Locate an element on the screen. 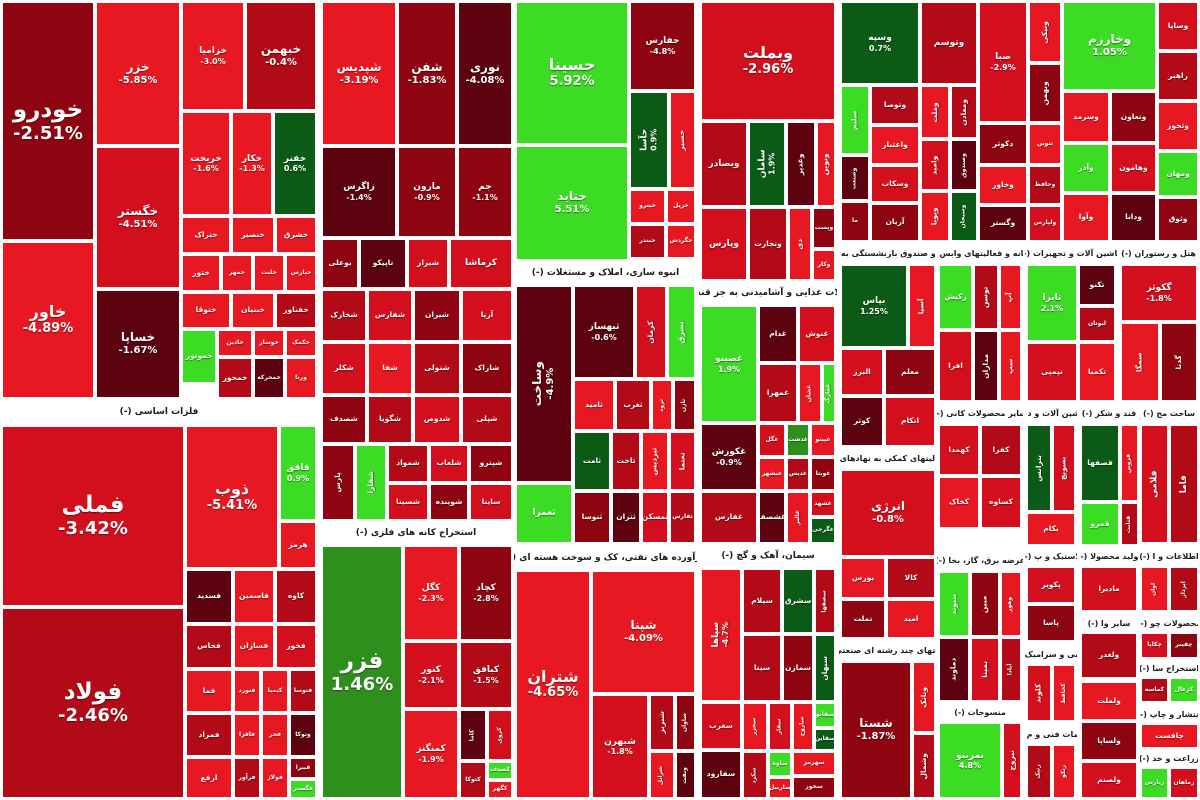 This screenshot has width=1200, height=800. stock-tile: غگل is located at coordinates (772, 440).